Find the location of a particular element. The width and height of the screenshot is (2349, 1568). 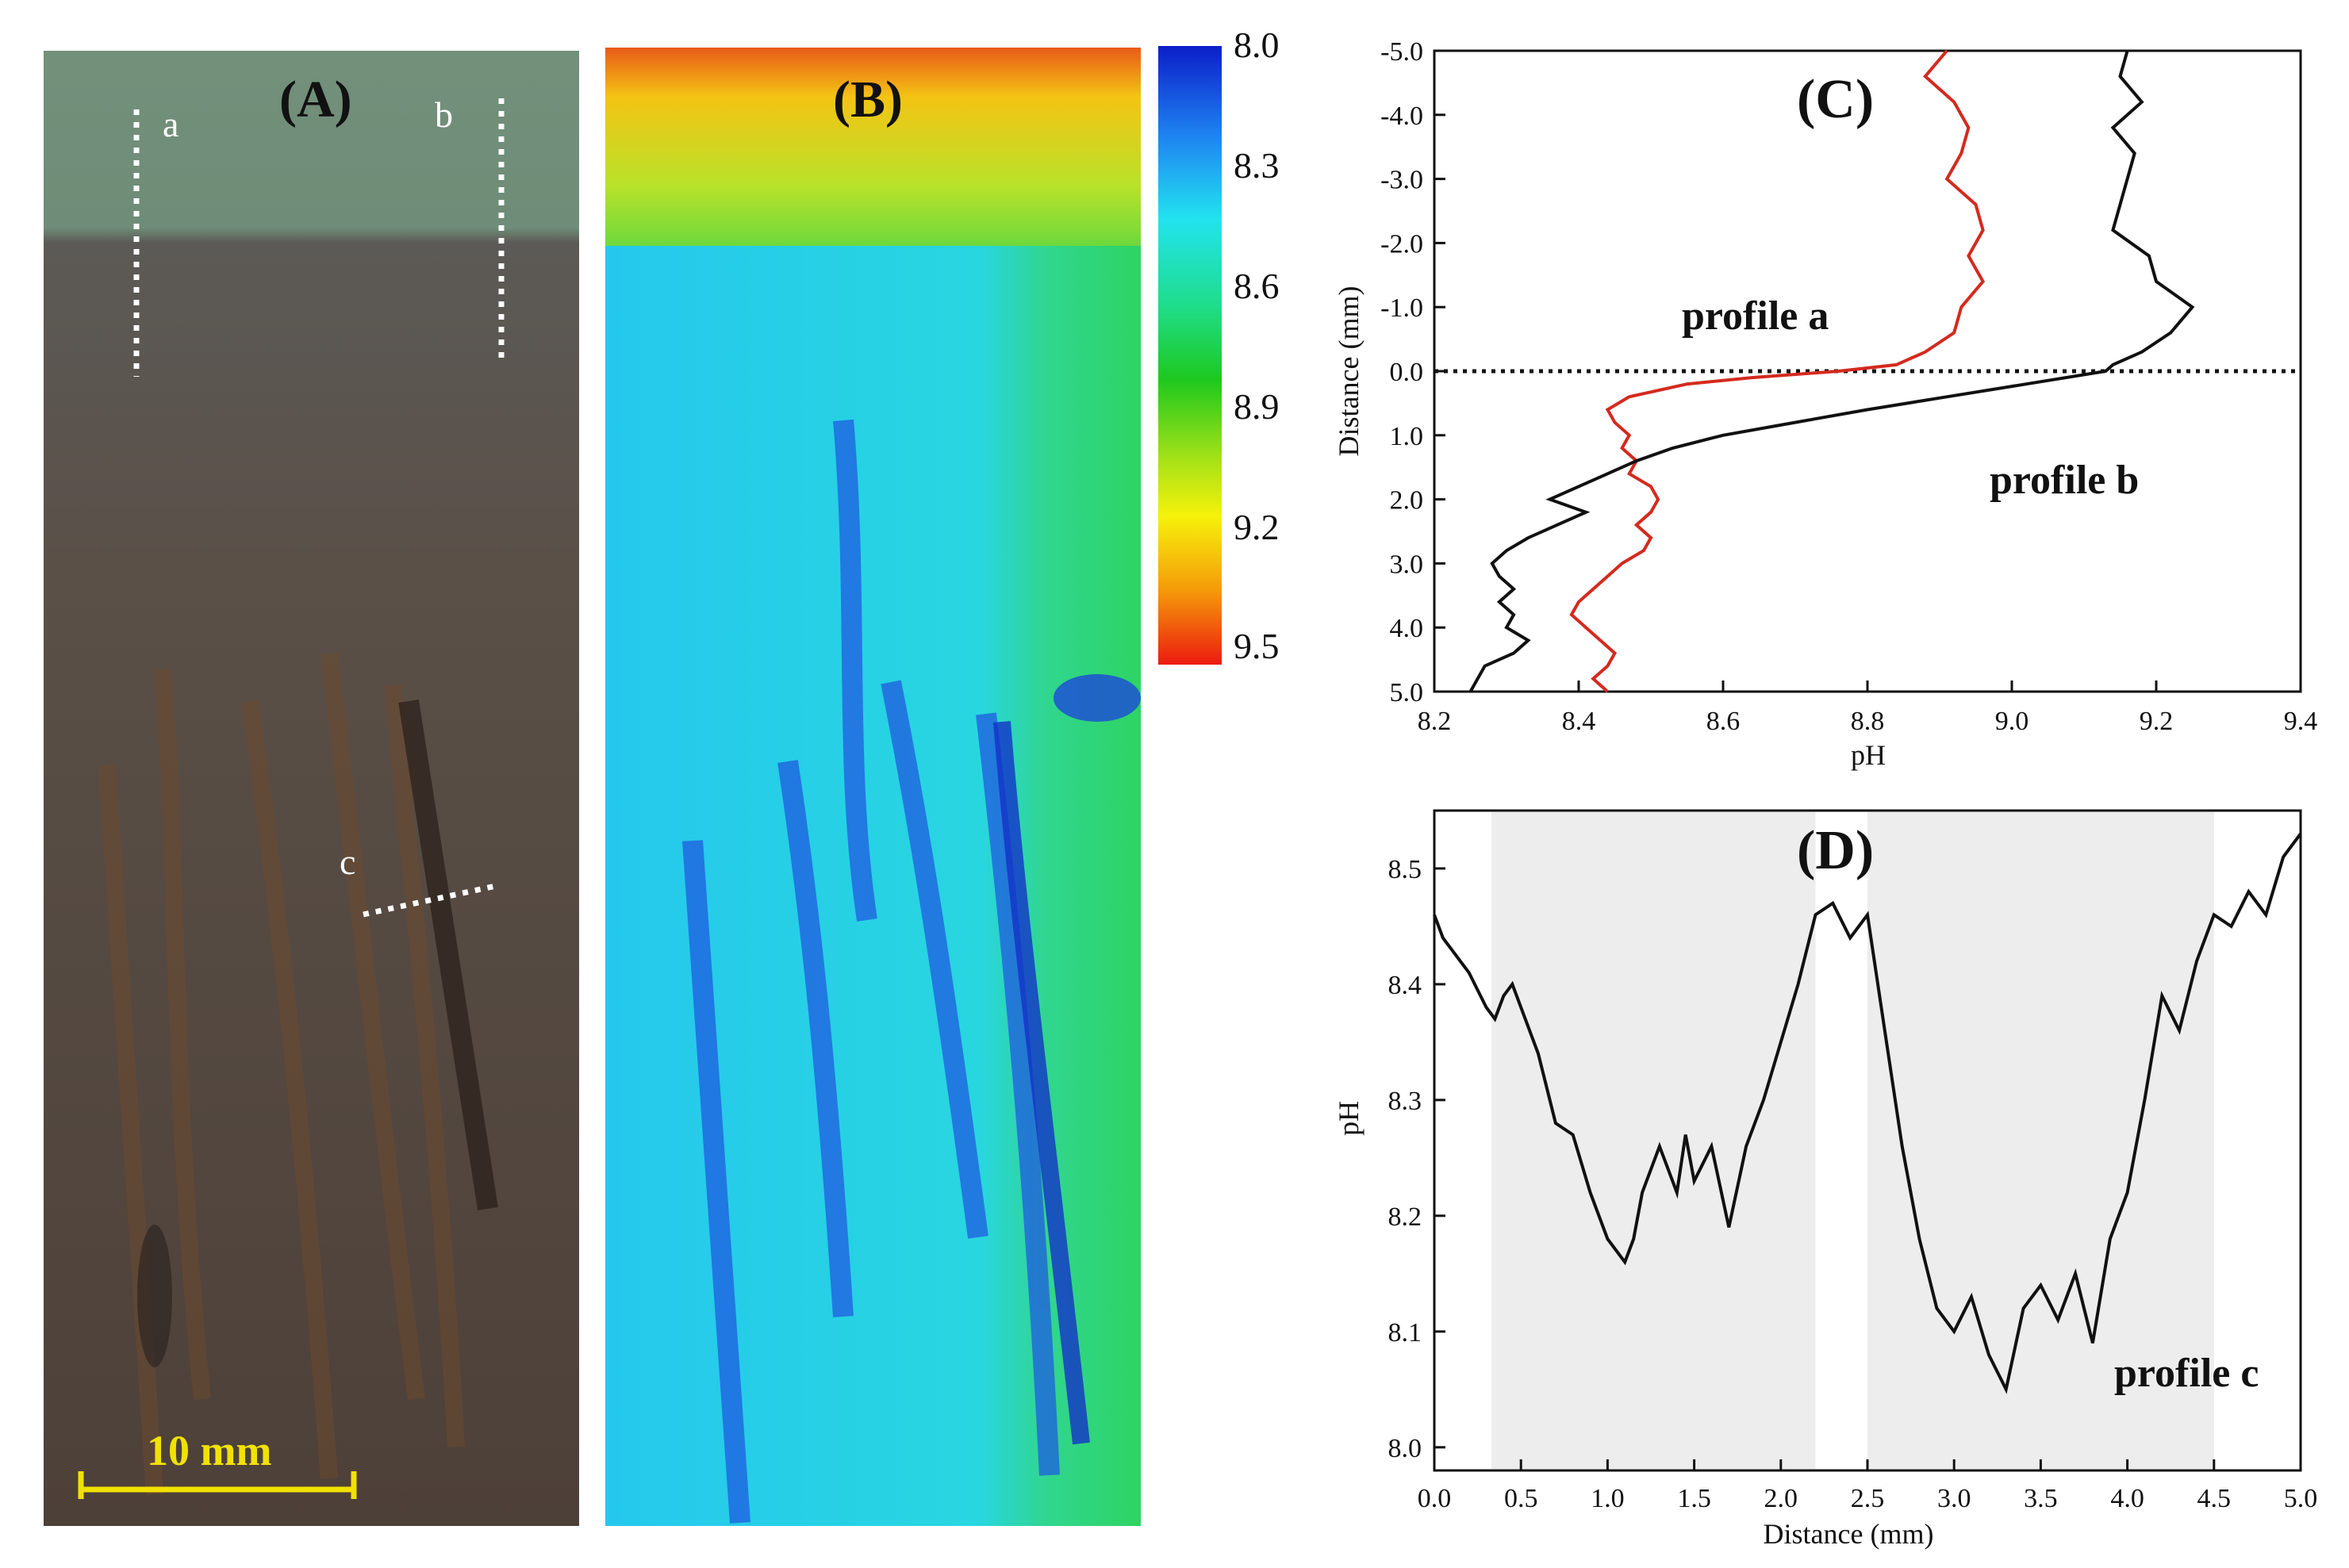

colorbar-tick: 8.9 is located at coordinates (1257, 406).